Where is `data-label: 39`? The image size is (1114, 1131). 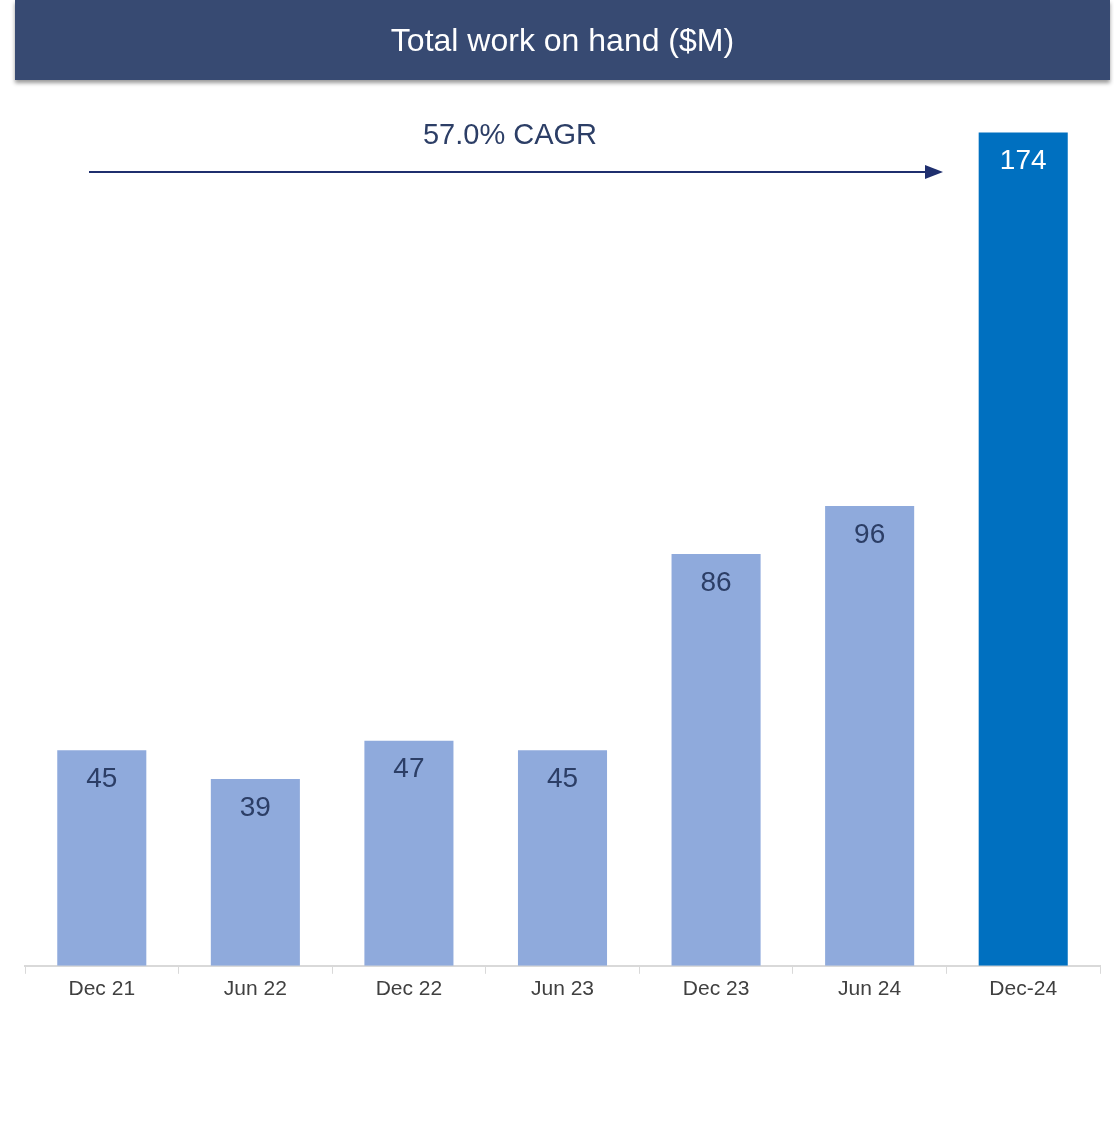
data-label: 39 is located at coordinates (255, 806).